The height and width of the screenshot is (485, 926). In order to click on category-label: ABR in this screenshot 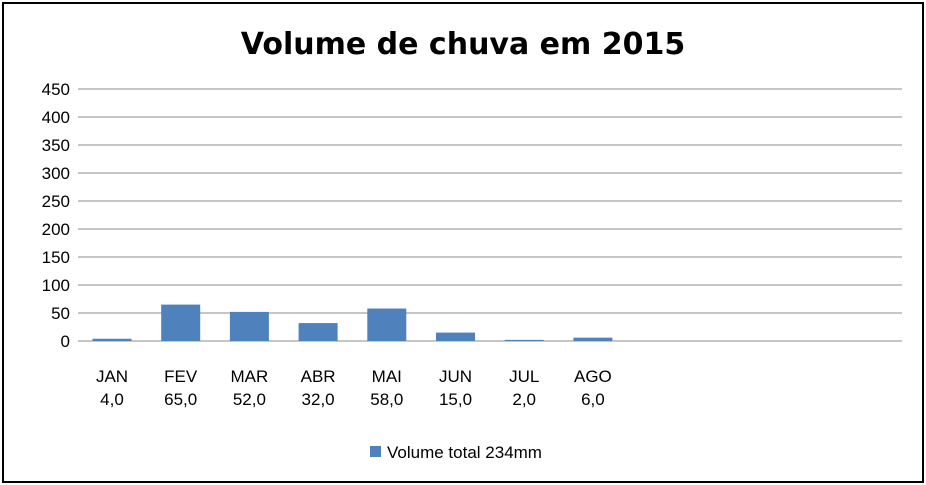, I will do `click(318, 376)`.